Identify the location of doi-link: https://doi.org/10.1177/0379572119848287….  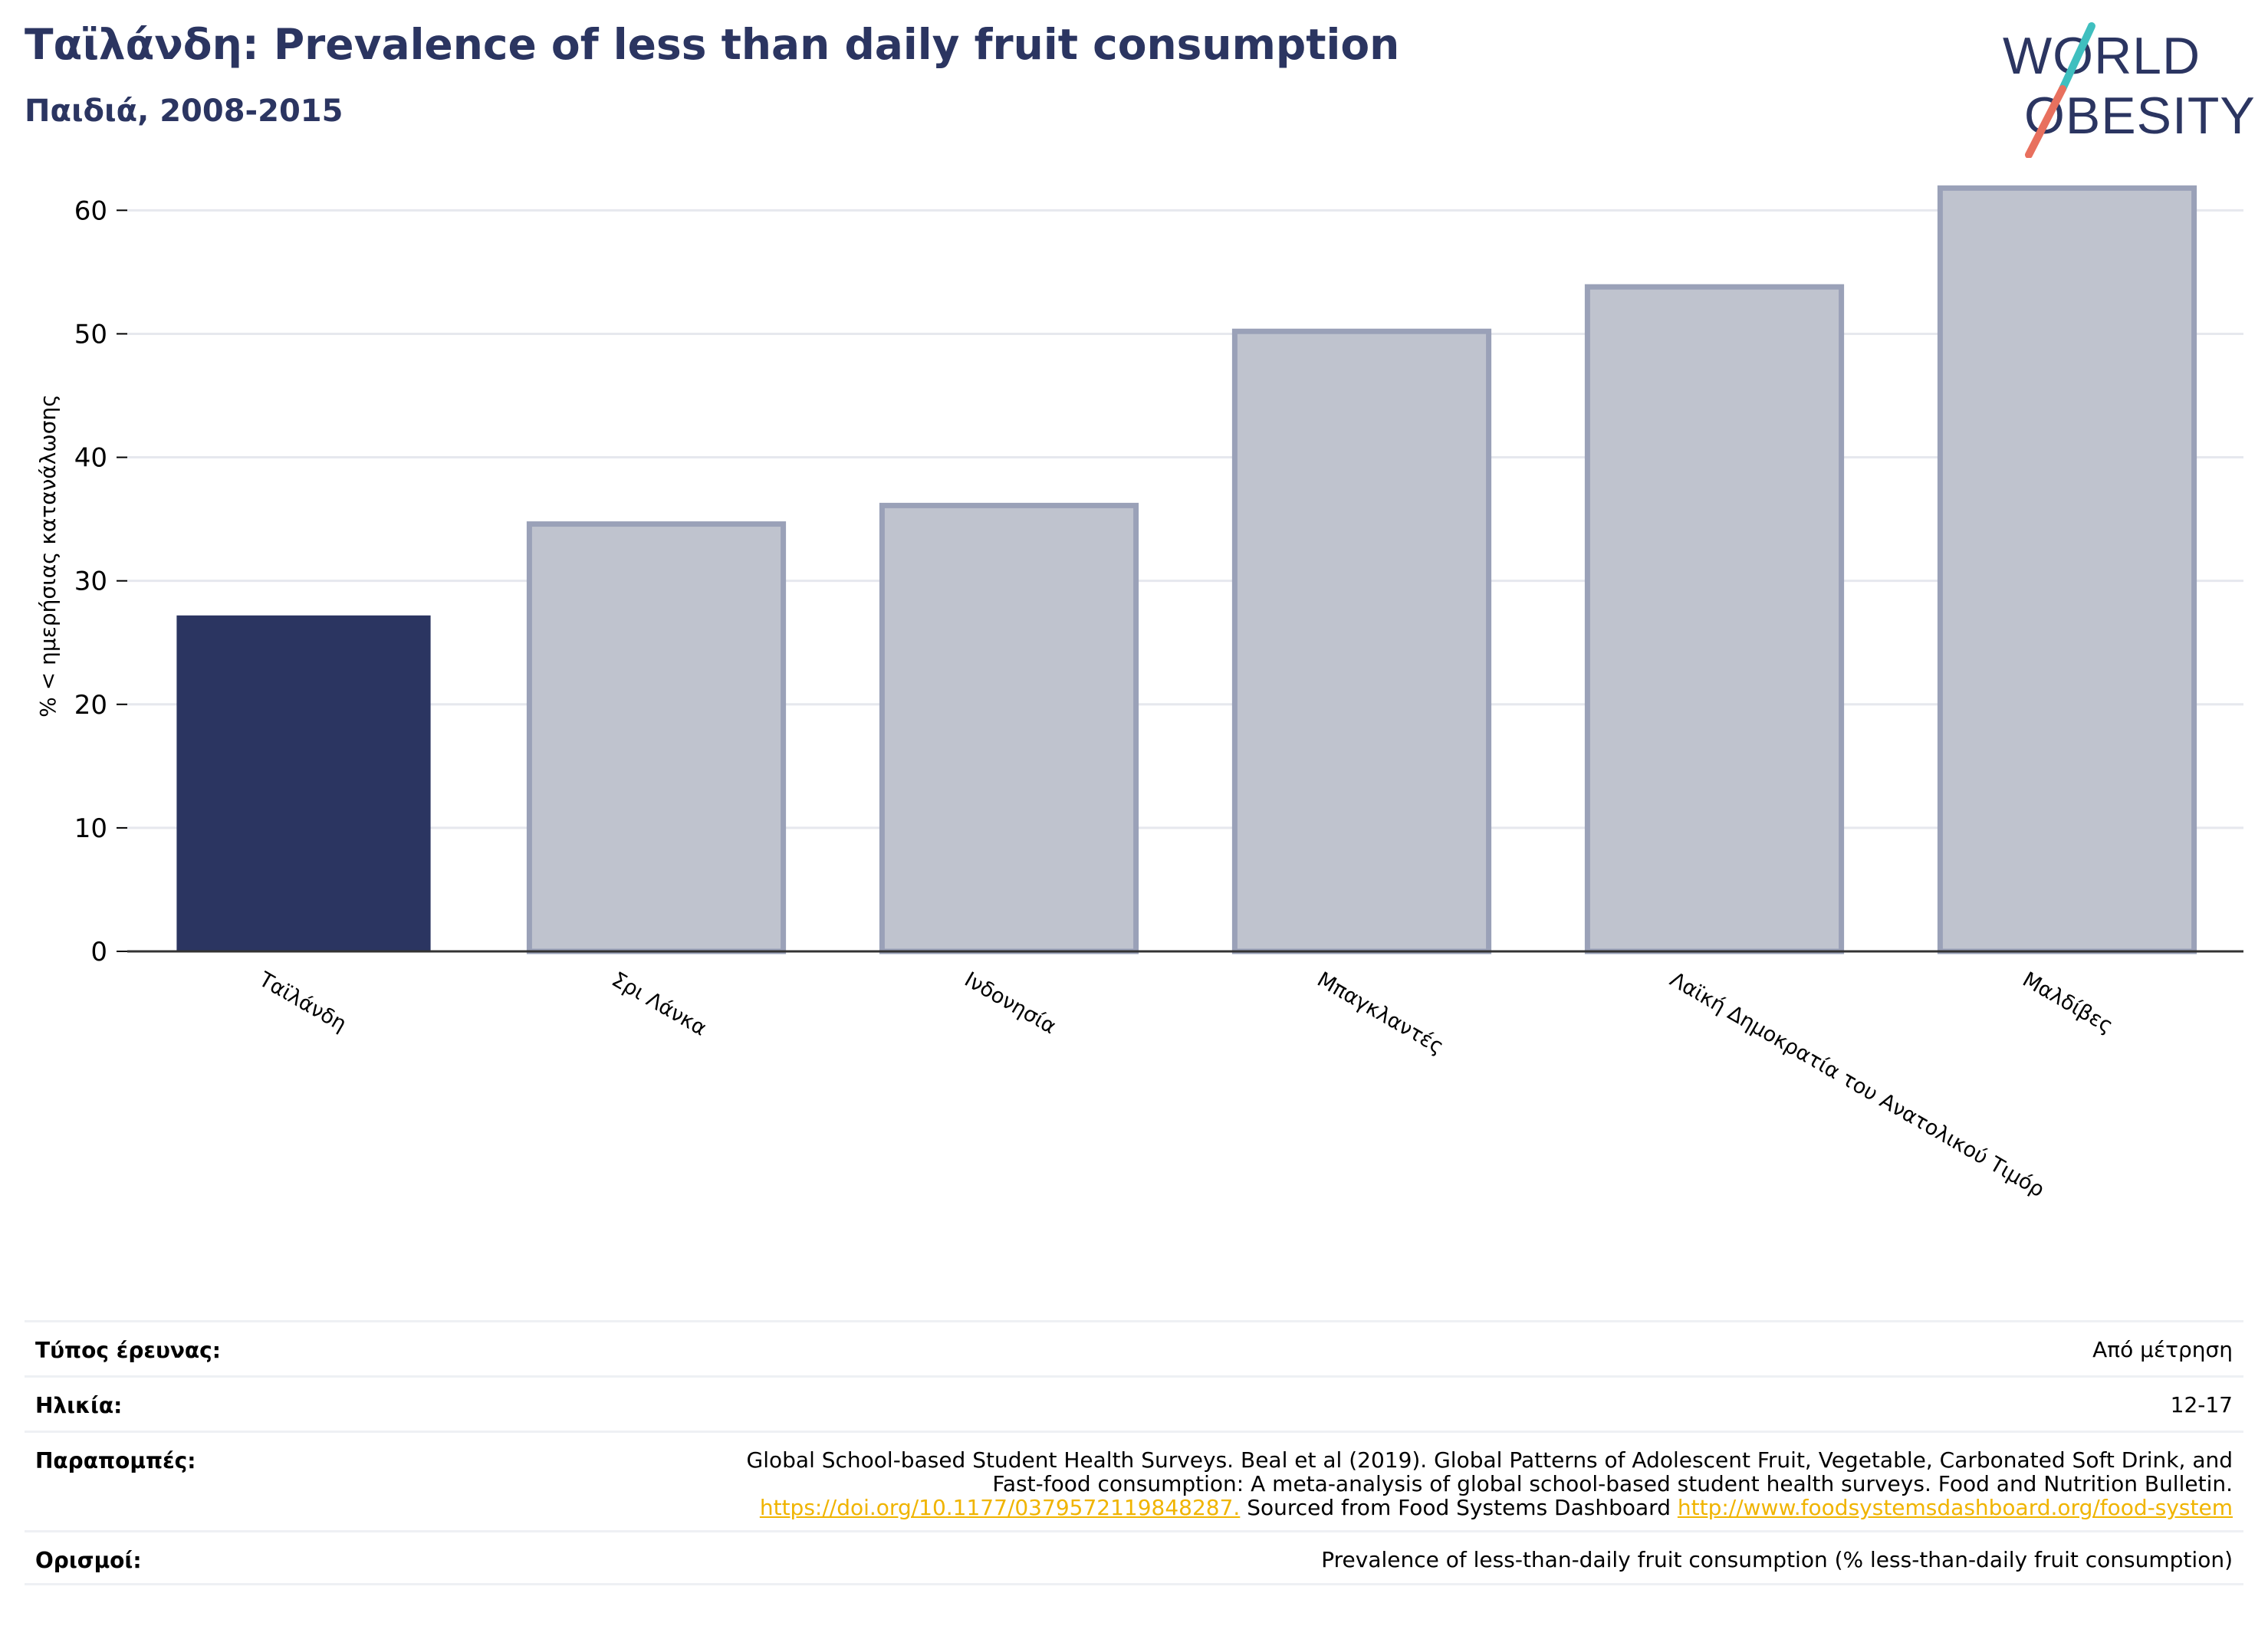
(1000, 1508).